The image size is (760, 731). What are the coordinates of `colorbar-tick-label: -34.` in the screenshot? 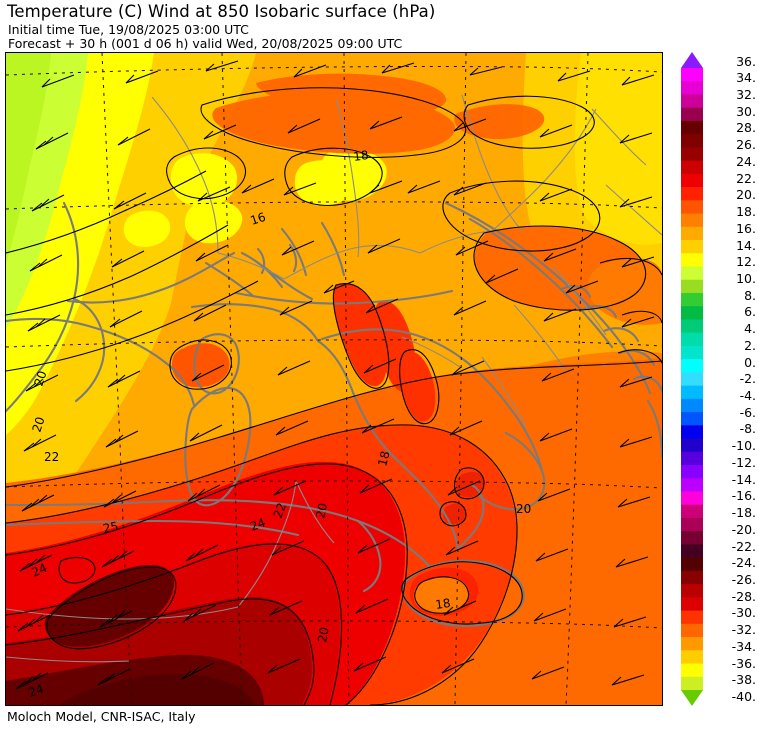 It's located at (743, 646).